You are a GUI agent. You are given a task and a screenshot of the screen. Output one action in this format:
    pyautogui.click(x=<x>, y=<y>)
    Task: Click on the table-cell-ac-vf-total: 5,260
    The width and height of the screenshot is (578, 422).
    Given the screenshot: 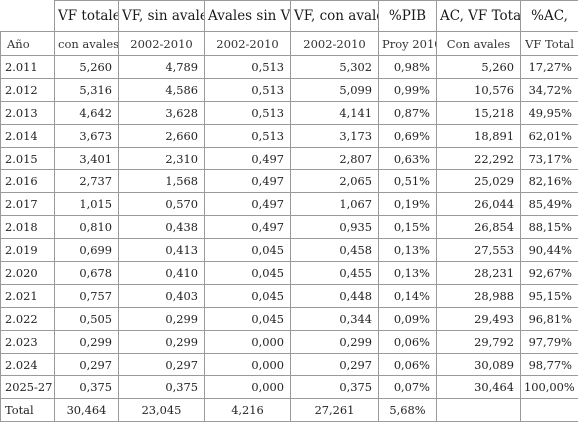 What is the action you would take?
    pyautogui.click(x=479, y=67)
    